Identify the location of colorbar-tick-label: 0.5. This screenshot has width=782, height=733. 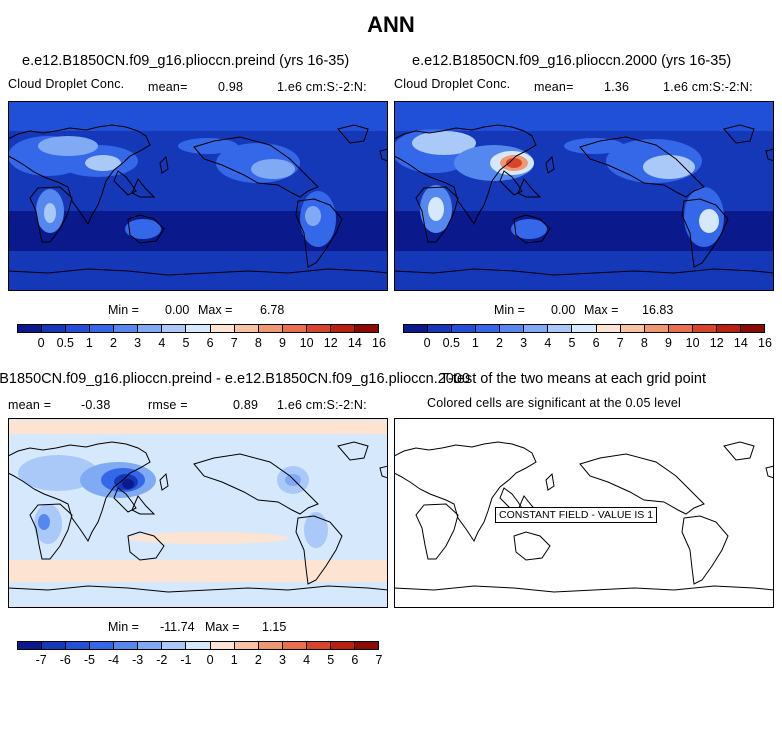
(451, 343).